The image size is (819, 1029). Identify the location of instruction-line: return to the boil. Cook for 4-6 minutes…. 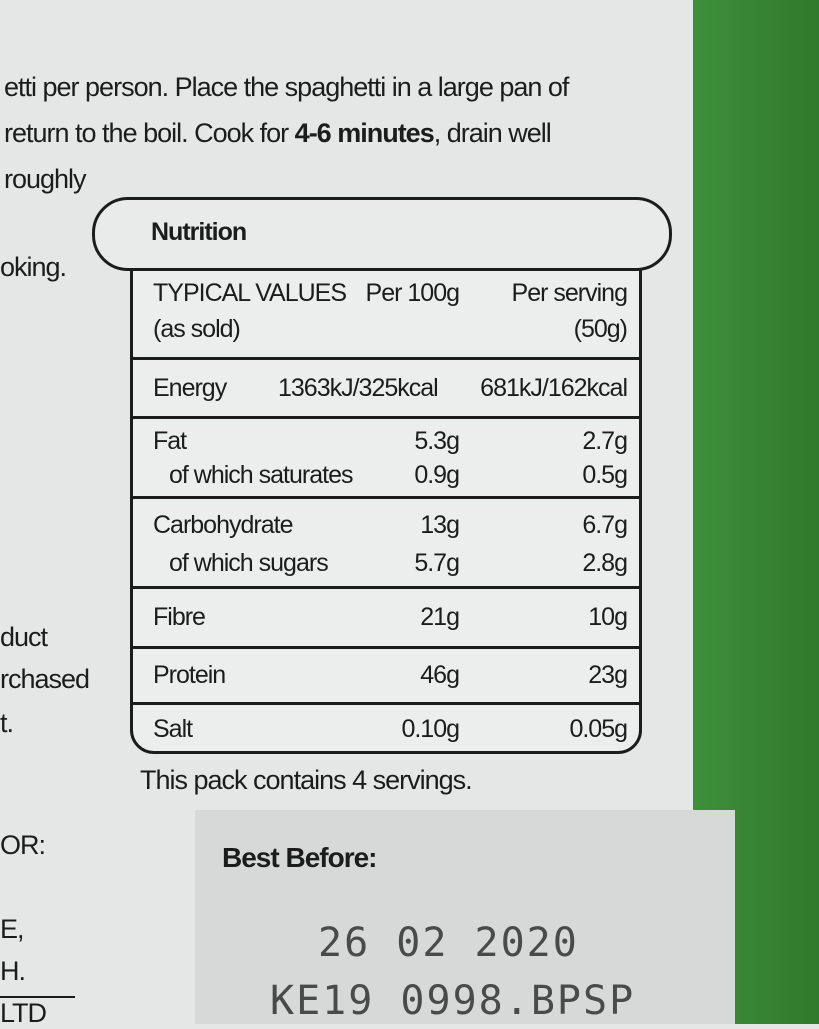
(278, 133).